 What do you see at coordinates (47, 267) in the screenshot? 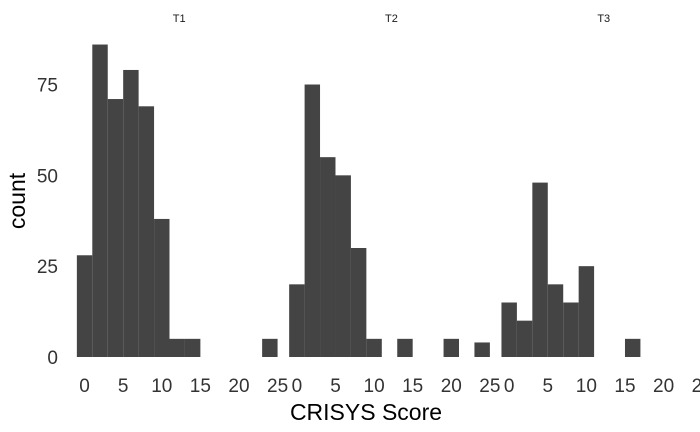
I see `y-tick-label: 25` at bounding box center [47, 267].